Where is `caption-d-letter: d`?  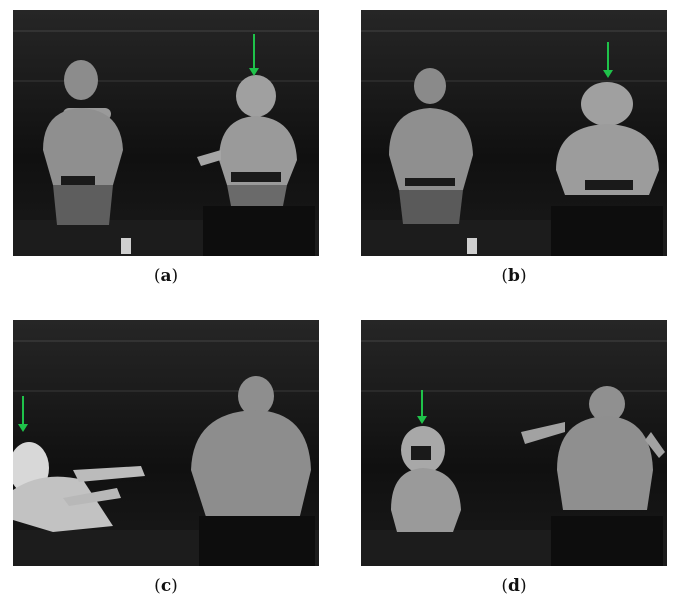
caption-d-letter: d is located at coordinates (514, 586).